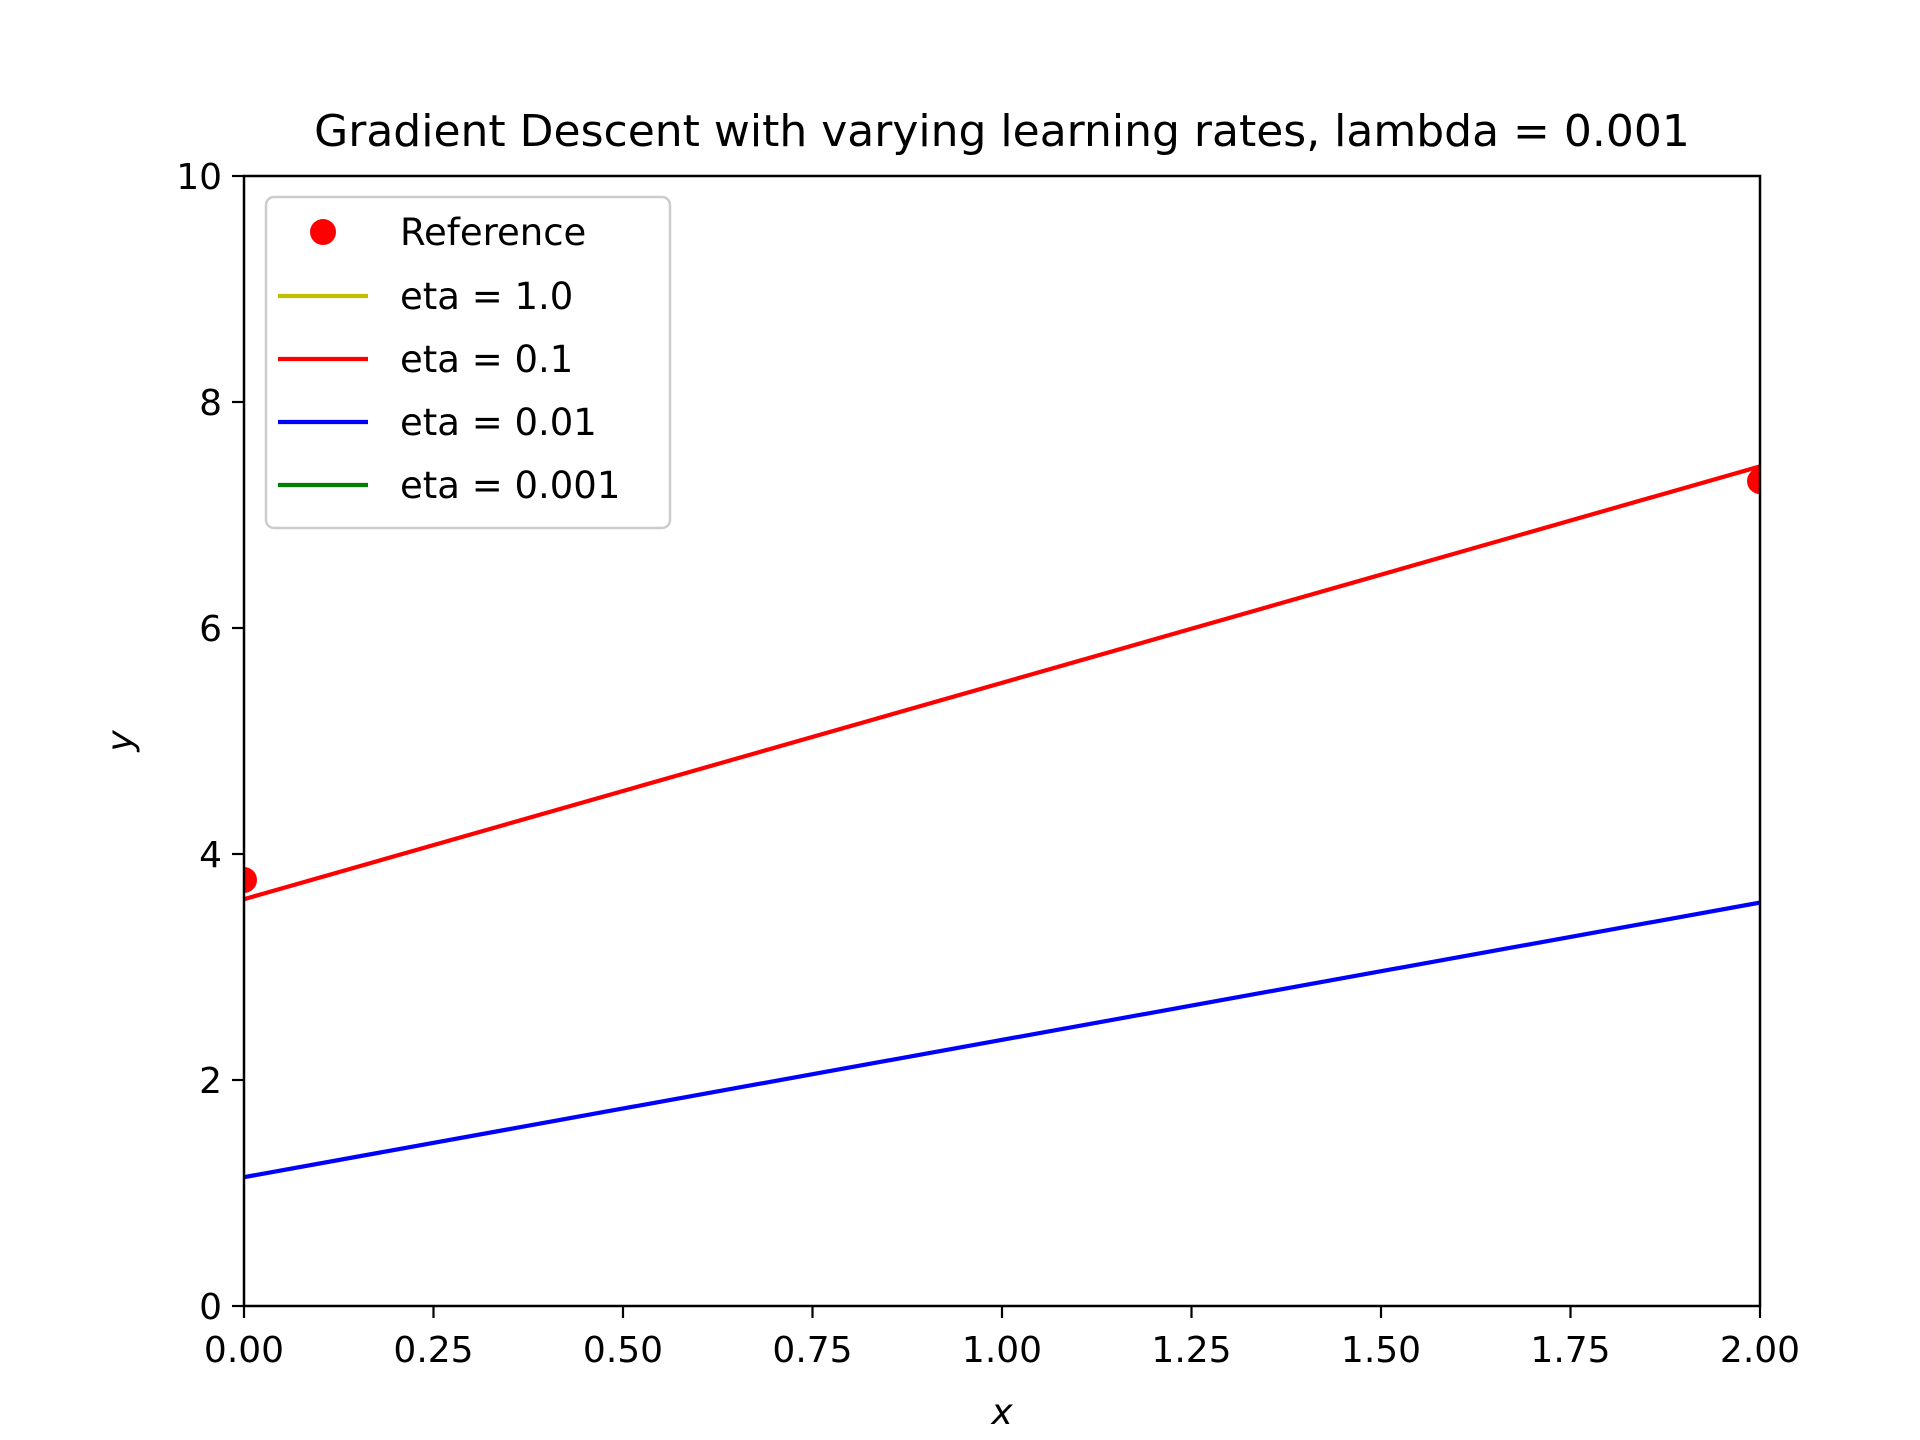  What do you see at coordinates (493, 232) in the screenshot?
I see `legend-label-reference: Reference` at bounding box center [493, 232].